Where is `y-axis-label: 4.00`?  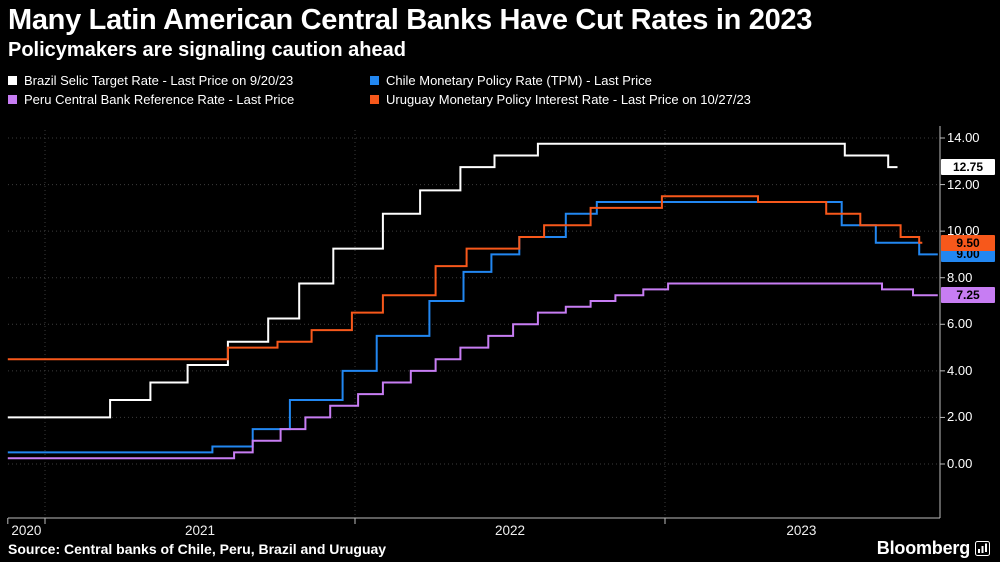
y-axis-label: 4.00 is located at coordinates (960, 370).